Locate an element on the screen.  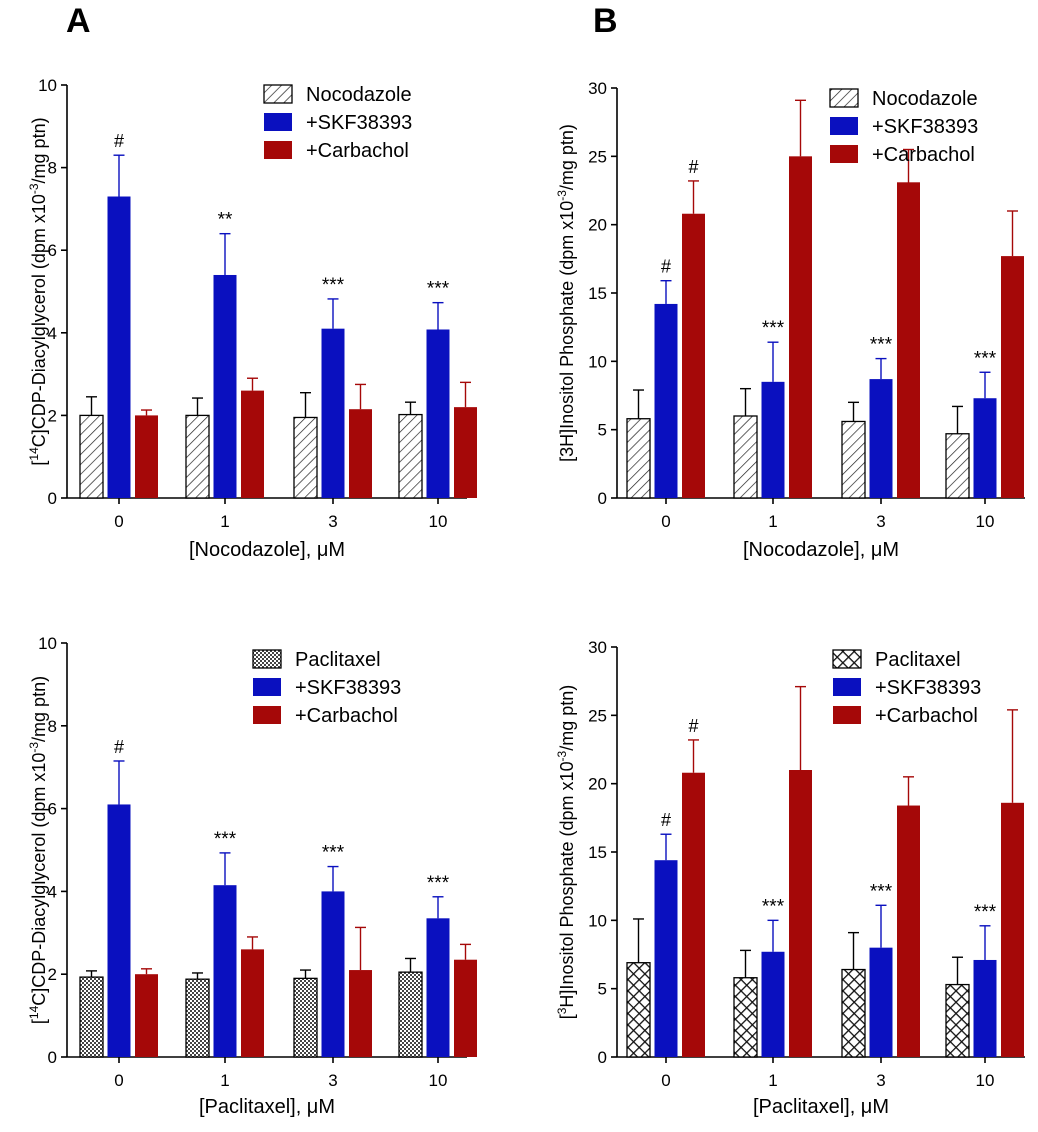
y-axis-title-superscript: 3 is located at coordinates (562, 1010).